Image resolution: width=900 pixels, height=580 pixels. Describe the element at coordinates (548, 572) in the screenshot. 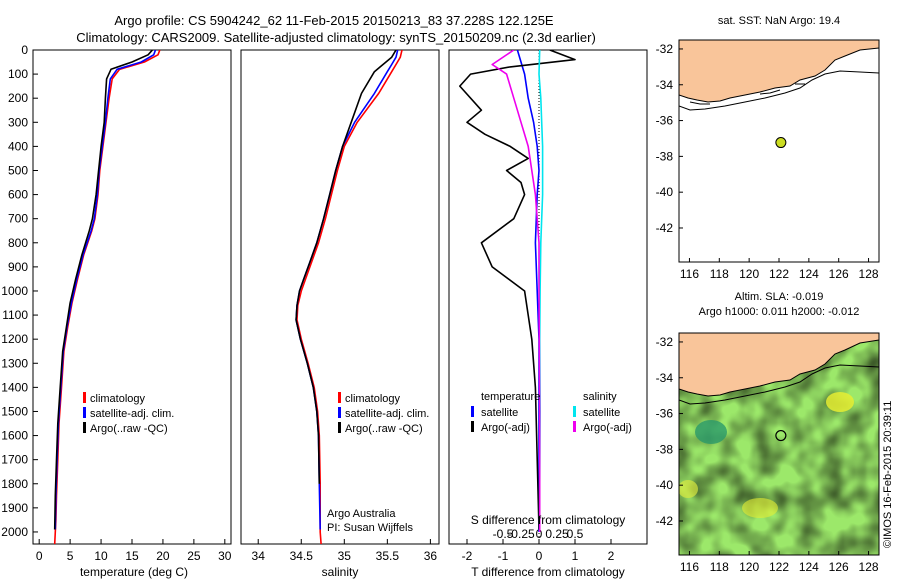

I see `t-difference-x-label: T difference from climatology` at that location.